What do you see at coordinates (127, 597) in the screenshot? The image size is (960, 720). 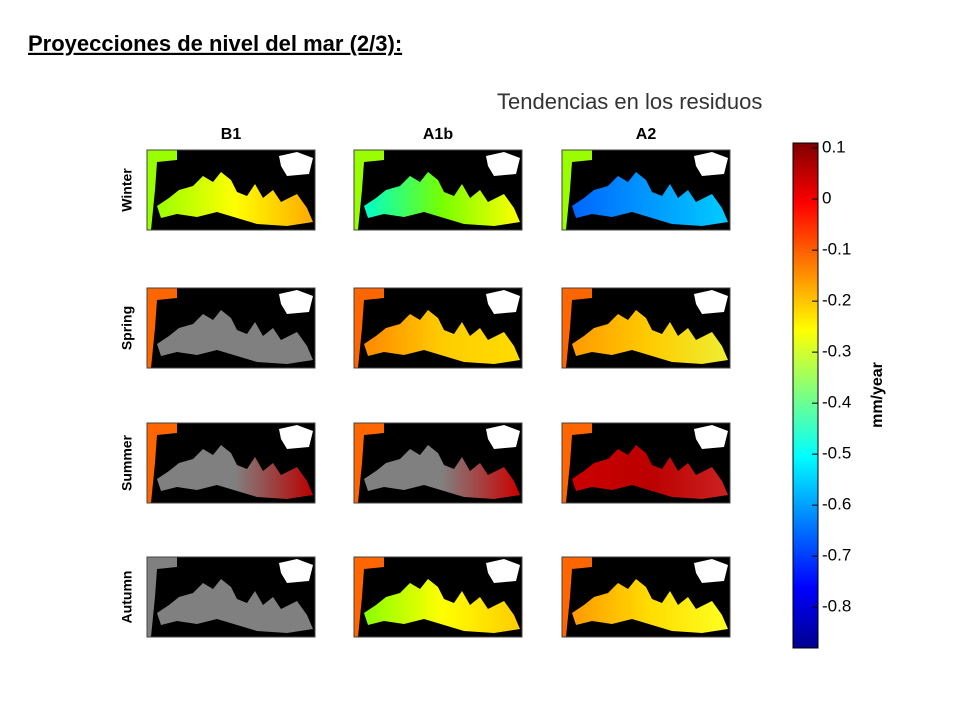 I see `row-label: Autumn` at bounding box center [127, 597].